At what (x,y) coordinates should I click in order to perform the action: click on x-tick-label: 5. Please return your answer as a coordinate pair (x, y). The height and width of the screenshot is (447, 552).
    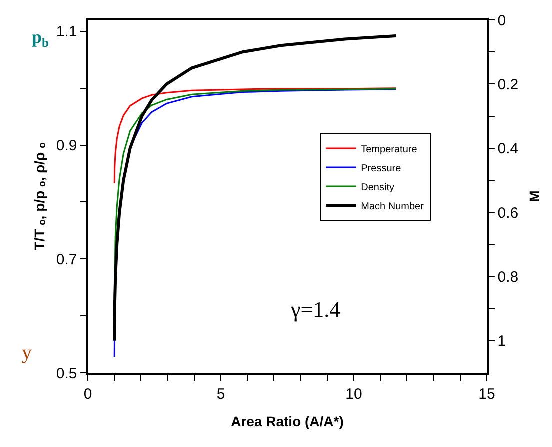
    Looking at the image, I should click on (221, 394).